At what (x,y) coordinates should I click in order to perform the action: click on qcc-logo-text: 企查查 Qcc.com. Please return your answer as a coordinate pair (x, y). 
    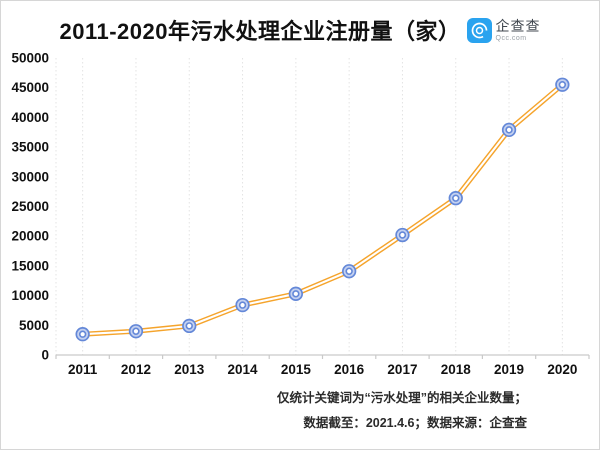
    Looking at the image, I should click on (518, 30).